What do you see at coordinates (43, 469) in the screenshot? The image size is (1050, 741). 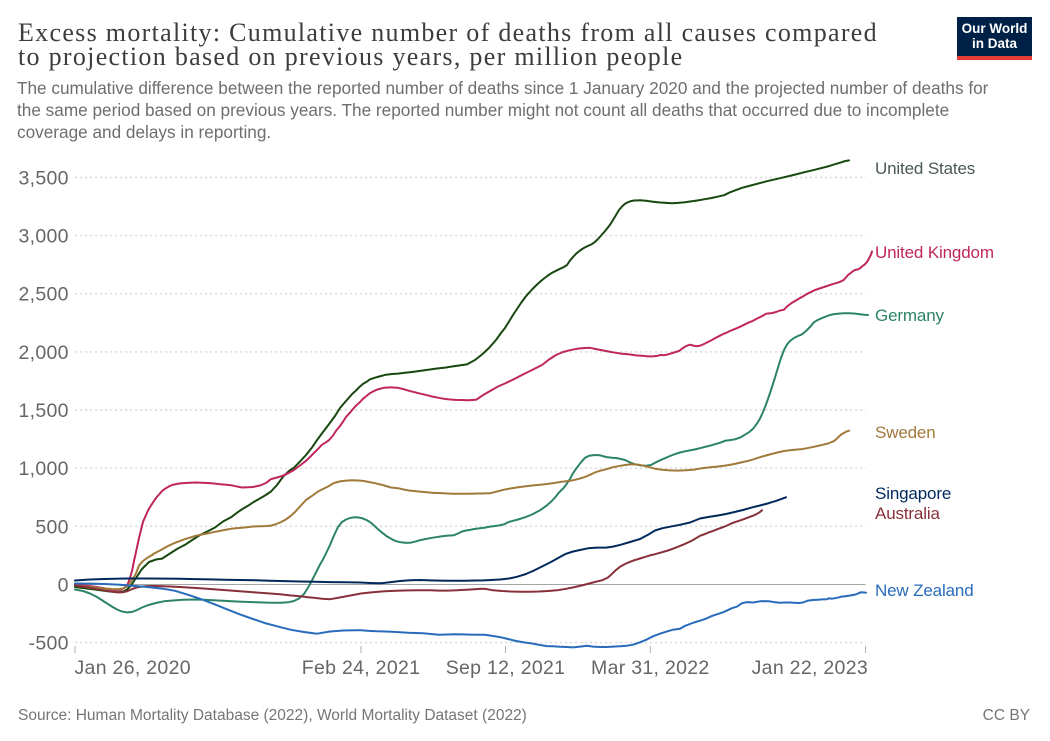 I see `svg-text: 1,000` at bounding box center [43, 469].